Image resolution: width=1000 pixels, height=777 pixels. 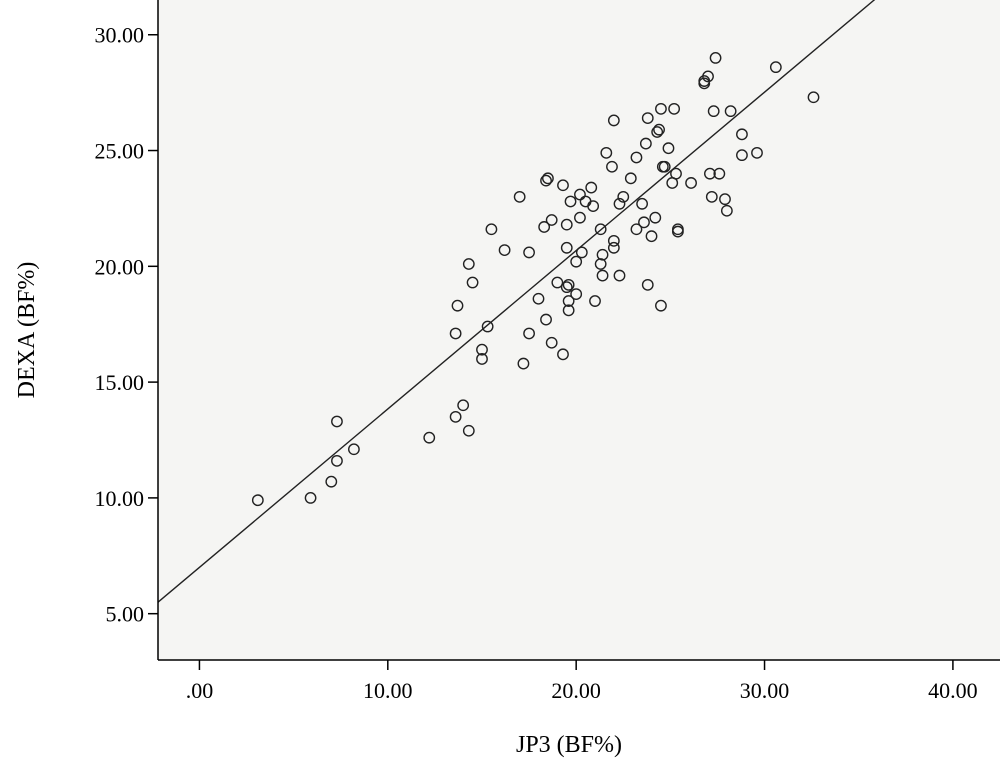 I want to click on y-tick-label: 25.00, so click(x=120, y=151).